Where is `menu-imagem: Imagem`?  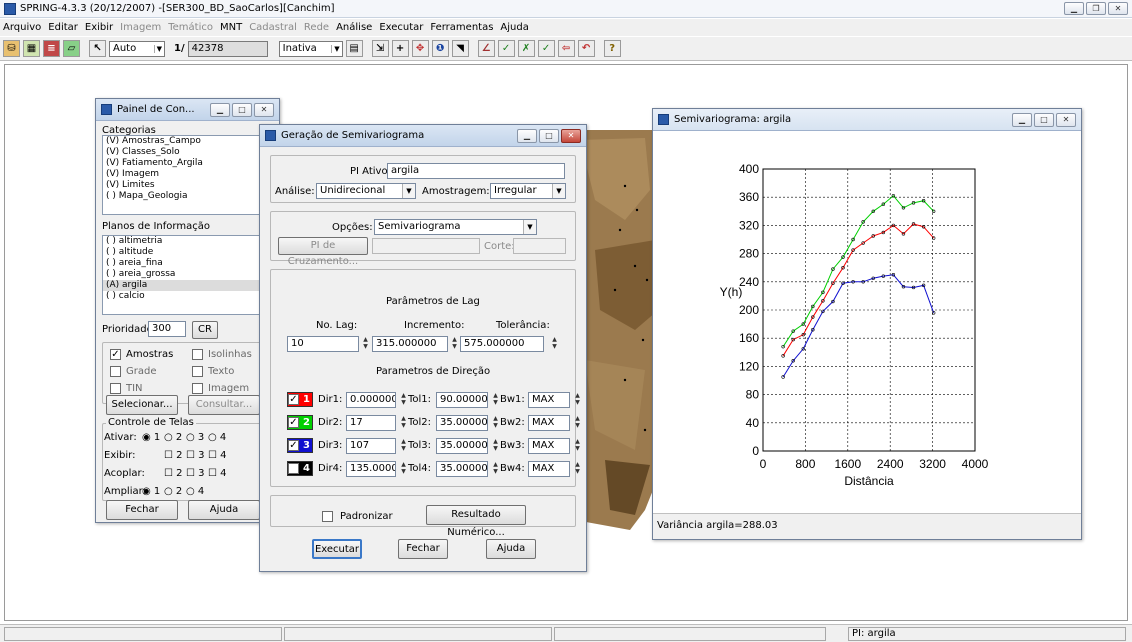 menu-imagem: Imagem is located at coordinates (141, 27).